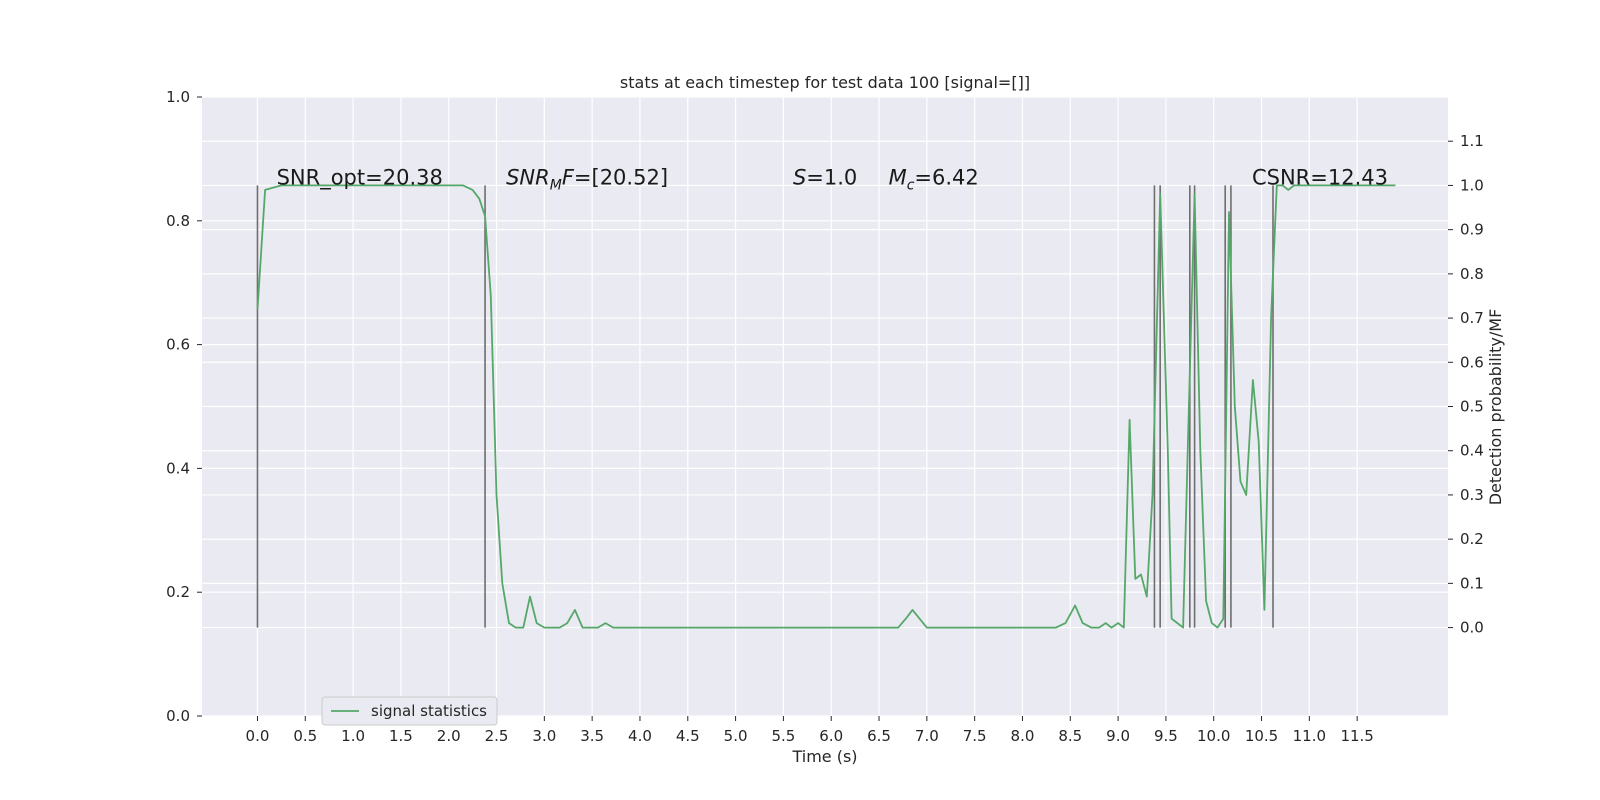 This screenshot has width=1600, height=800. Describe the element at coordinates (1472, 407) in the screenshot. I see `y-right-tick-label: 0.5` at that location.